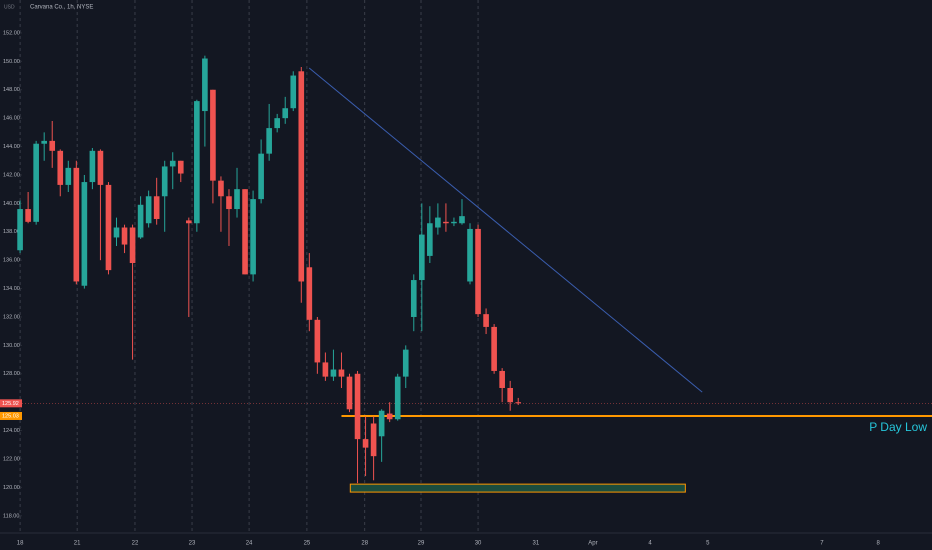  What do you see at coordinates (11, 488) in the screenshot?
I see `y-tick-label: 120.00` at bounding box center [11, 488].